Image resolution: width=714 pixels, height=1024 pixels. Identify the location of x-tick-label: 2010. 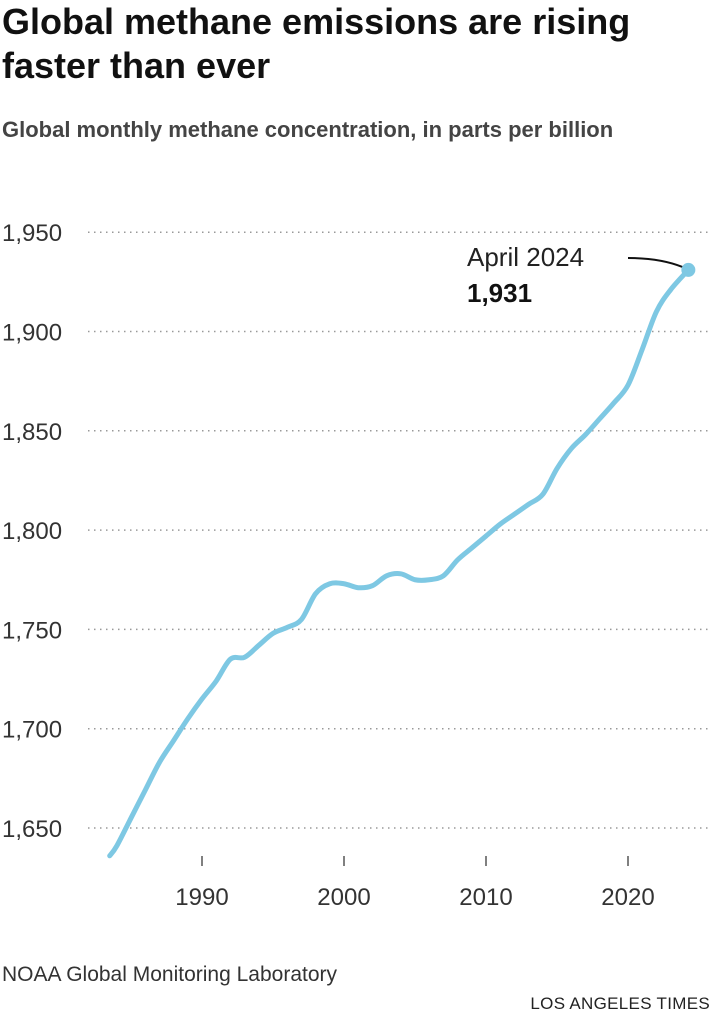
(485, 897).